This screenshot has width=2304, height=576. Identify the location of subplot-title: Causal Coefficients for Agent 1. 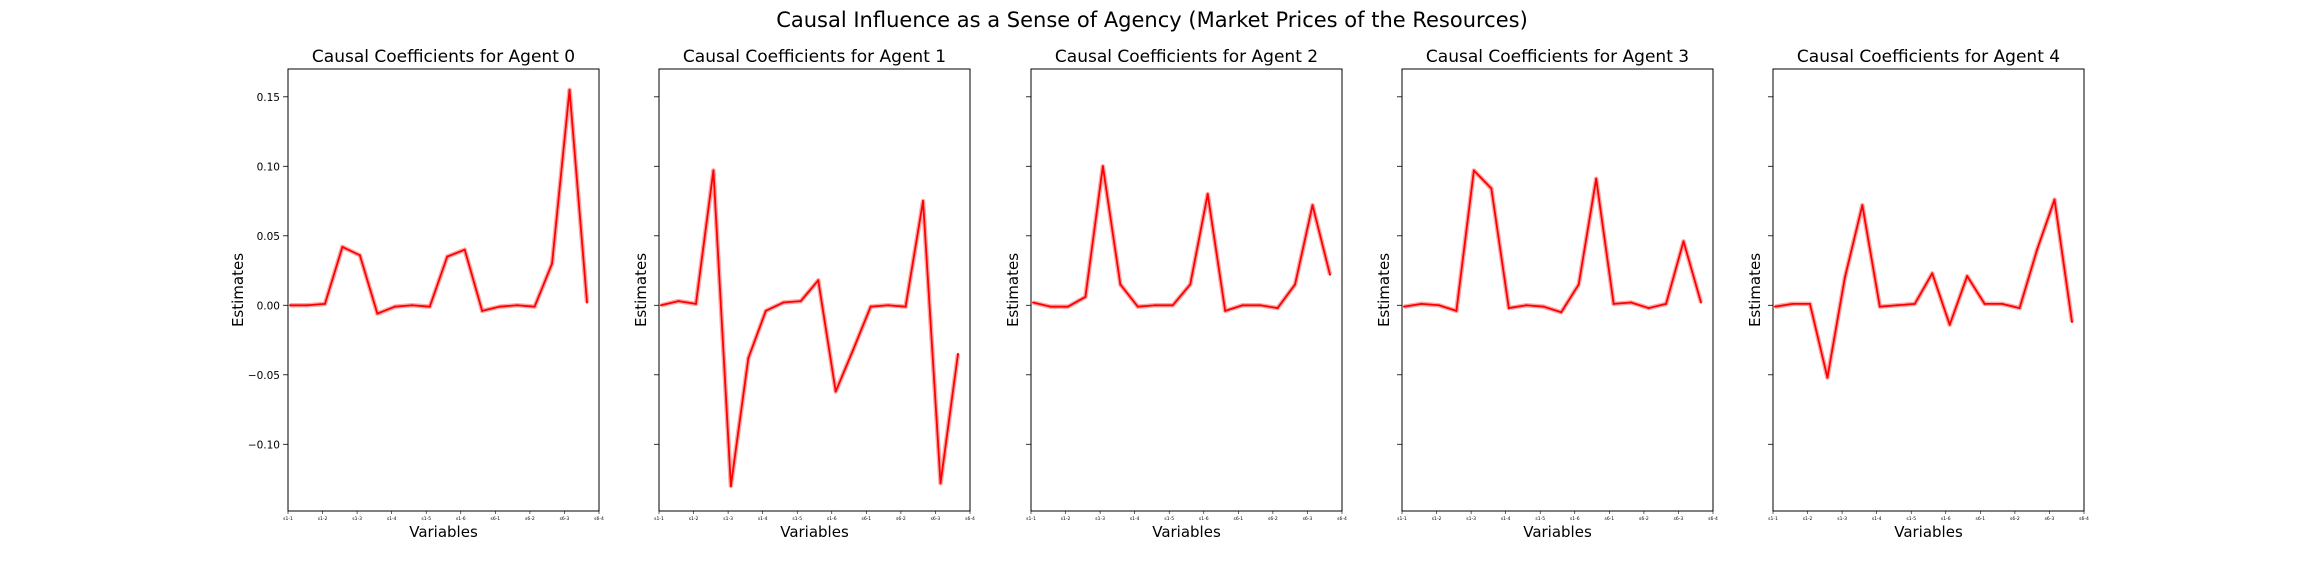
(814, 57).